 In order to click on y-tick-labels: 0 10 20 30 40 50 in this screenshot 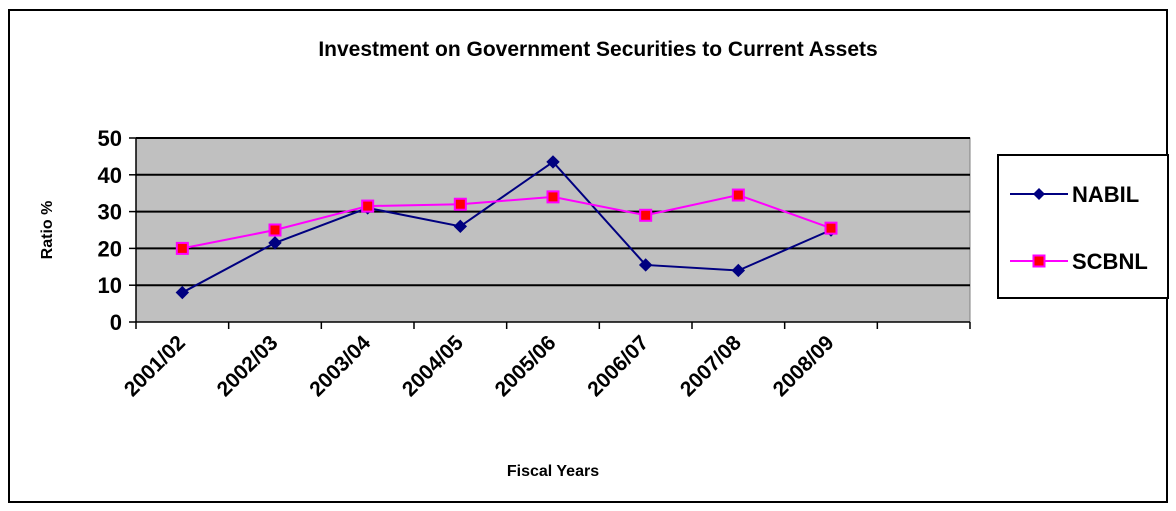, I will do `click(110, 230)`.